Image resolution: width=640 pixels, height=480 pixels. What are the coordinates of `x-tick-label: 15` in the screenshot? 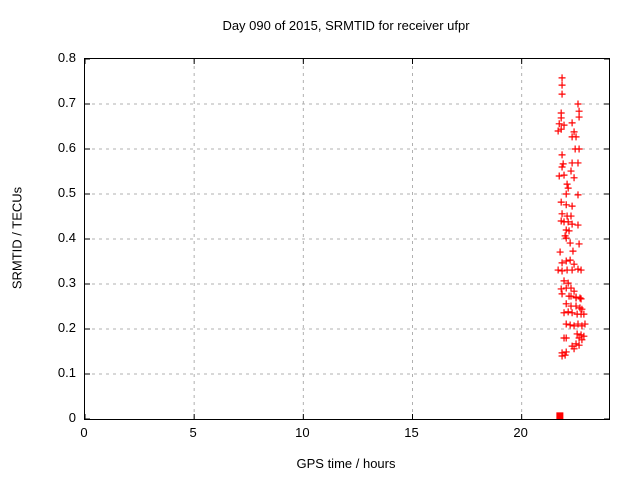 It's located at (411, 432).